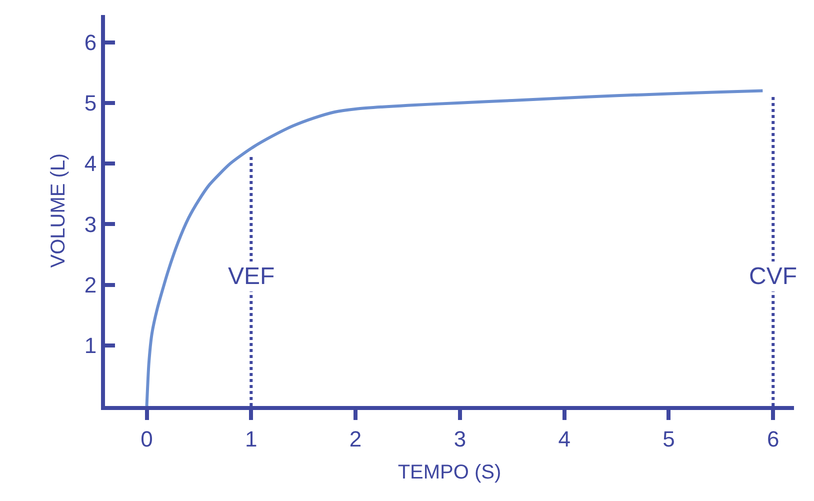 This screenshot has width=814, height=501. I want to click on x-tick-label: 2, so click(355, 439).